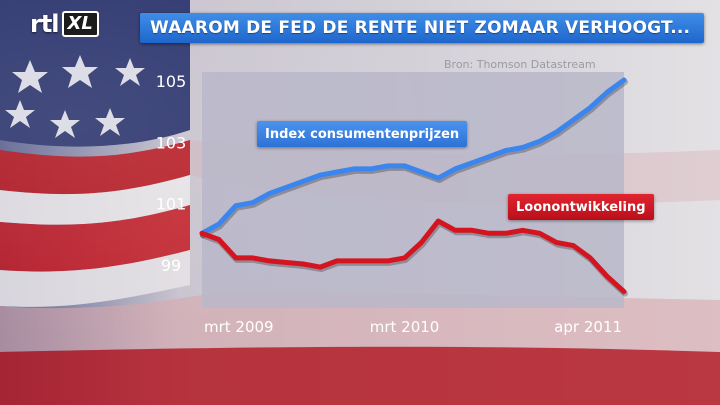 This screenshot has height=405, width=720. Describe the element at coordinates (520, 64) in the screenshot. I see `source-credit: Bron: Thomson Datastream` at that location.